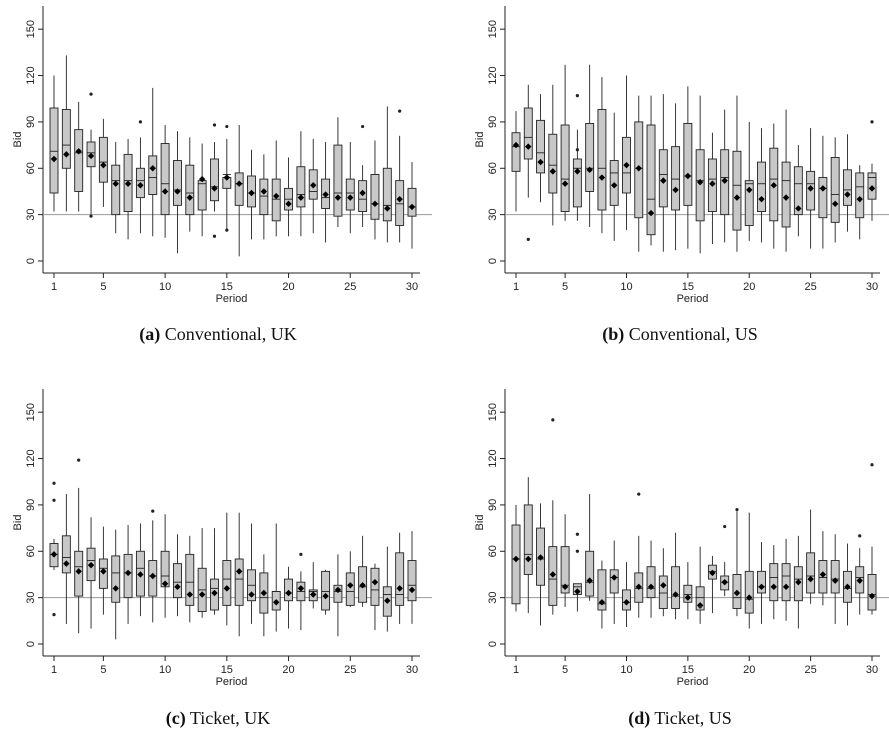 The image size is (889, 736). What do you see at coordinates (480, 140) in the screenshot?
I see `chart-1-ylabel: Bid` at bounding box center [480, 140].